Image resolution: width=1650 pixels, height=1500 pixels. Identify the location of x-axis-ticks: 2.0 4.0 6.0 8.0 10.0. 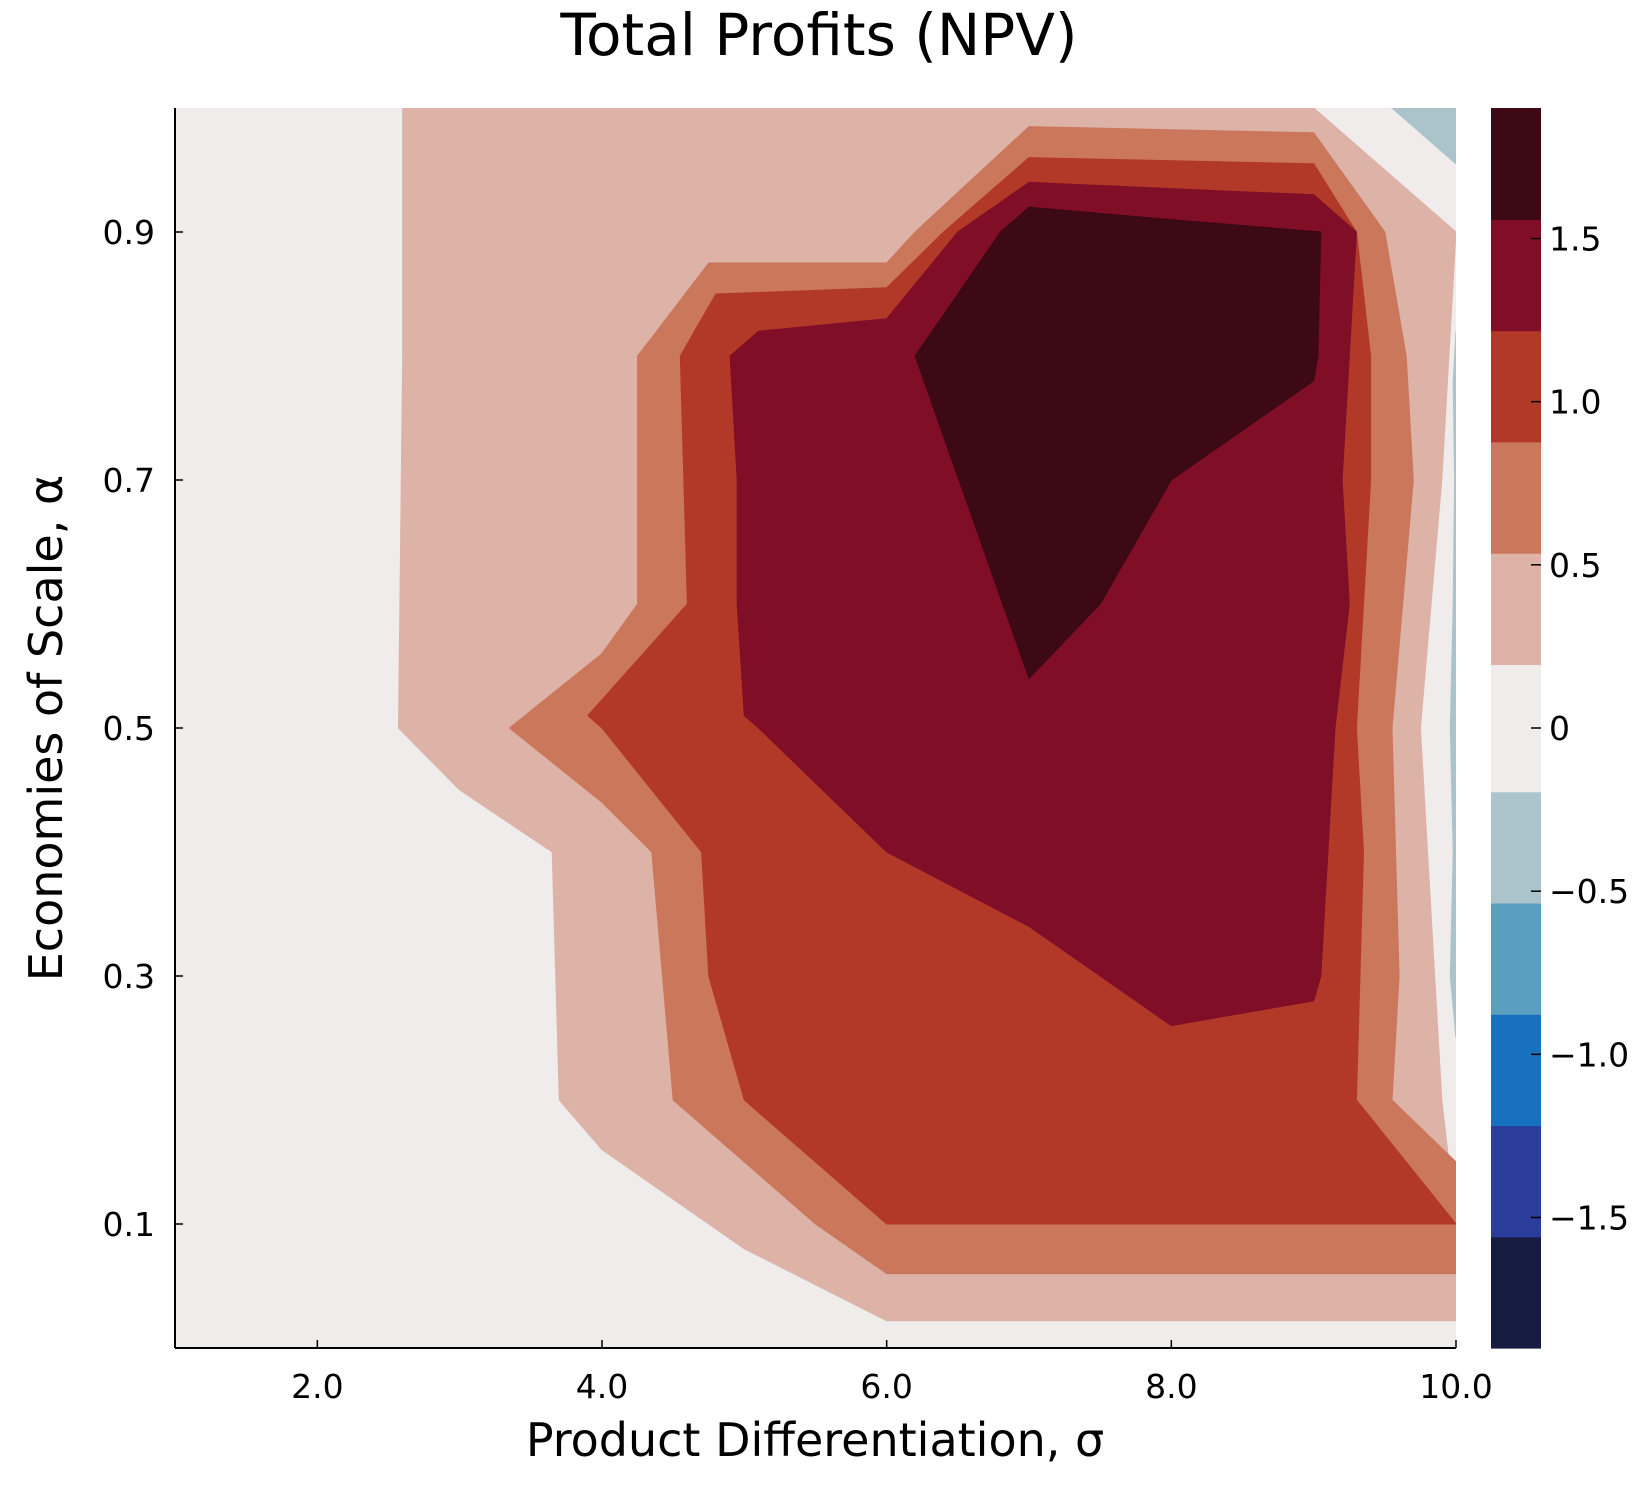
(892, 1373).